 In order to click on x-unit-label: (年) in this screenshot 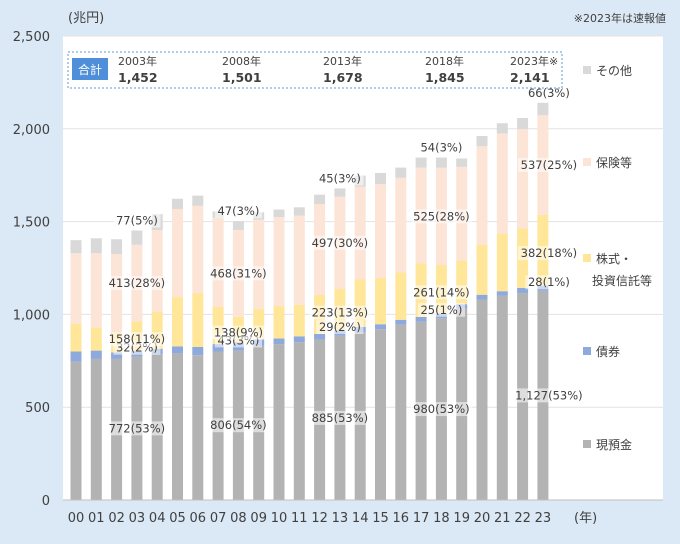, I will do `click(585, 518)`.